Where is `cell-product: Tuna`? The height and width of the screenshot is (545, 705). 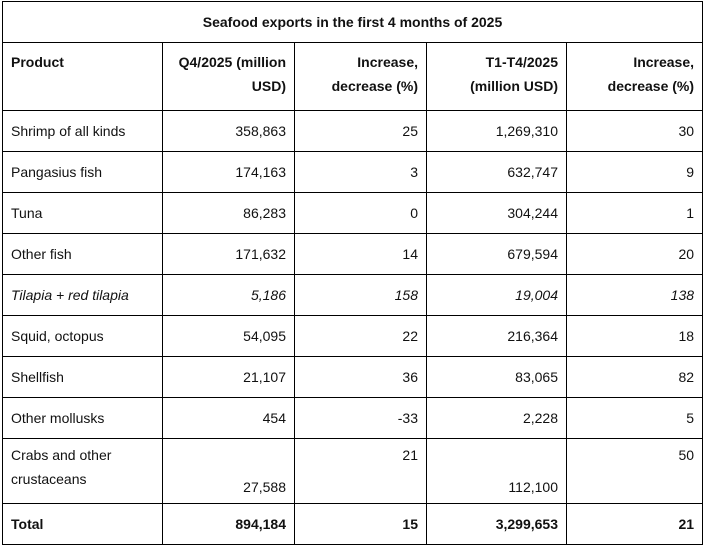 cell-product: Tuna is located at coordinates (82, 213).